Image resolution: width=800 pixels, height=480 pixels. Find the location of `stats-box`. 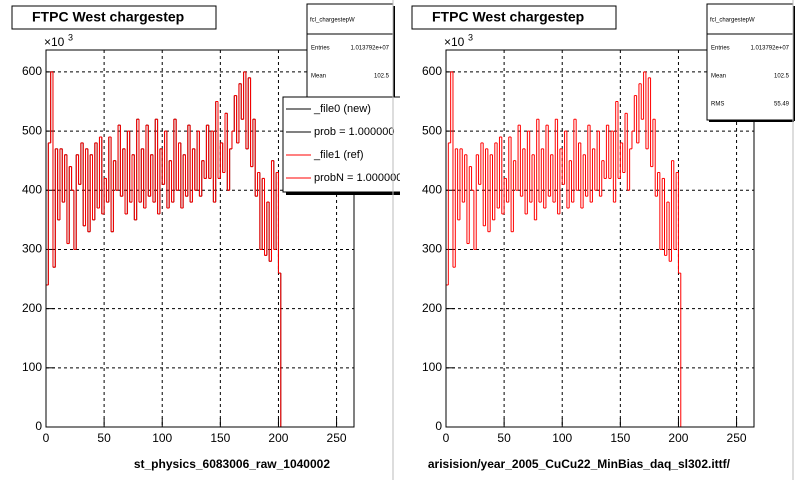

stats-box is located at coordinates (750, 62).